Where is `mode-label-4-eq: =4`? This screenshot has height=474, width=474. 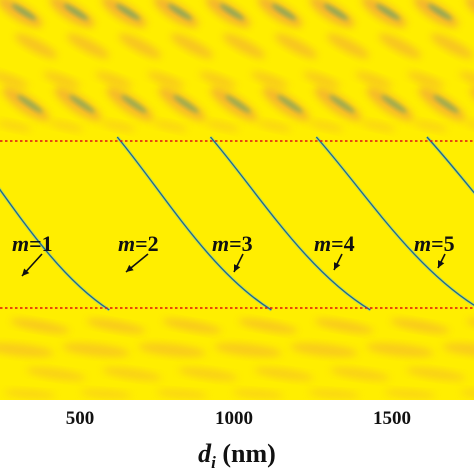 mode-label-4-eq: =4 is located at coordinates (343, 243).